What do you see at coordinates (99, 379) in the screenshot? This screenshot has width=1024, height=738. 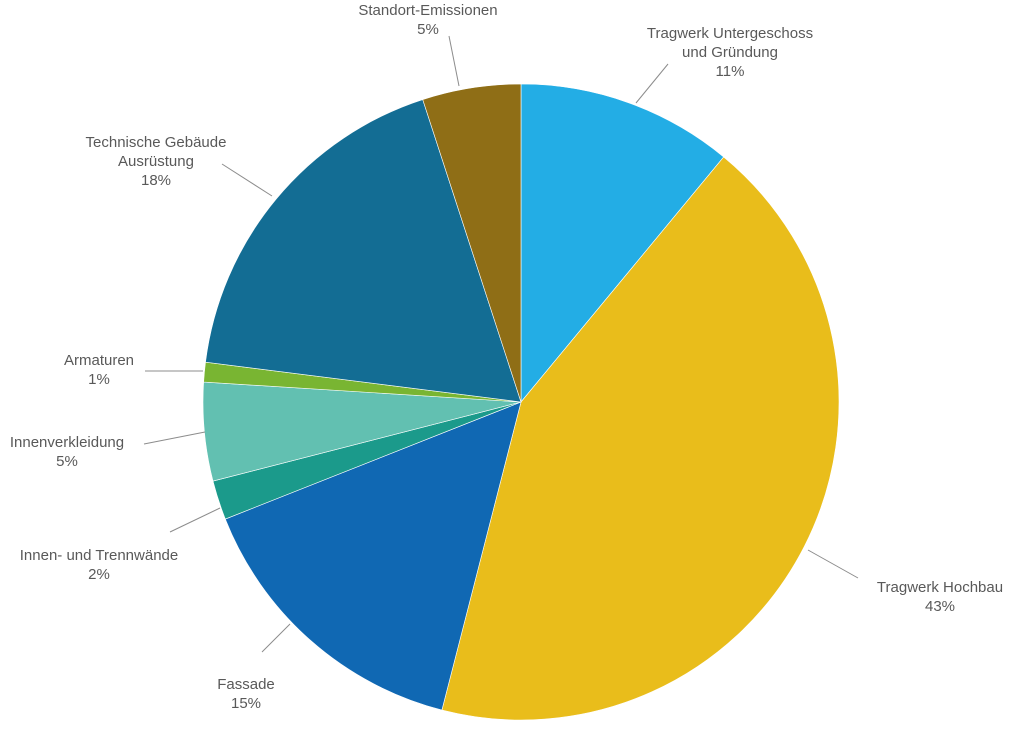 I see `slice-percent-label: 1%` at bounding box center [99, 379].